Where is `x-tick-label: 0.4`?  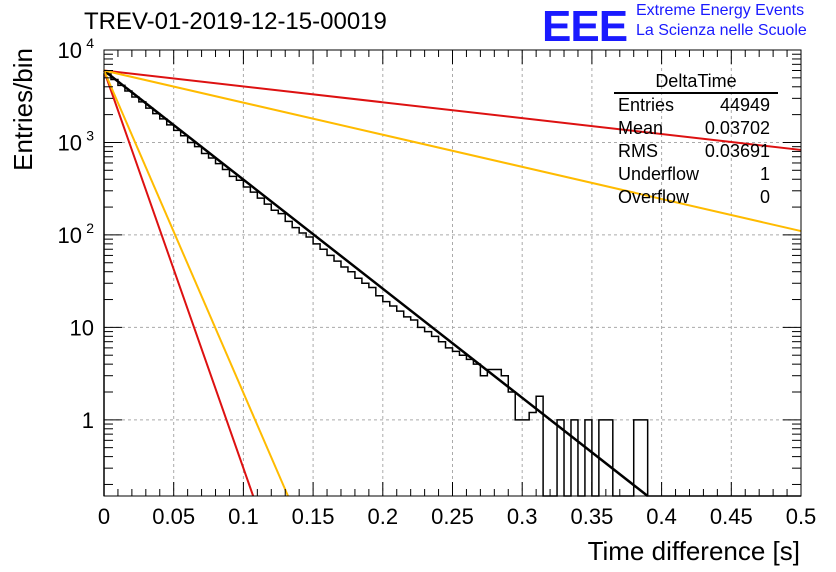
x-tick-label: 0.4 is located at coordinates (661, 516).